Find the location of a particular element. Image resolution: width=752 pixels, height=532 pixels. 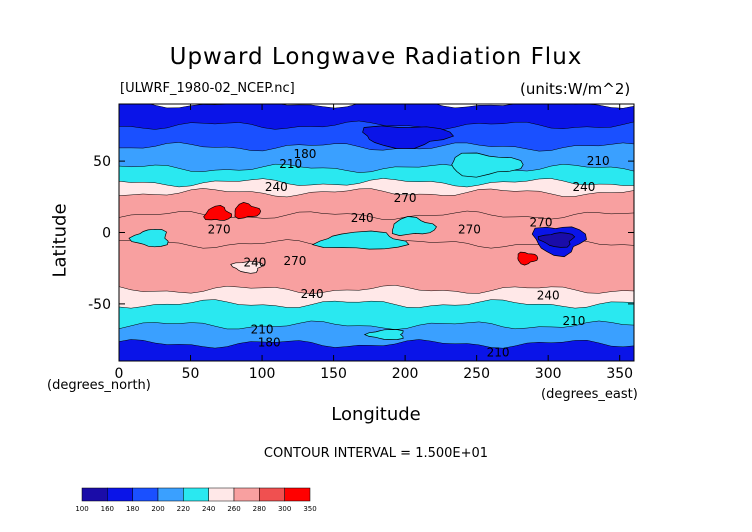

y-tick-label: -50 is located at coordinates (99, 305).